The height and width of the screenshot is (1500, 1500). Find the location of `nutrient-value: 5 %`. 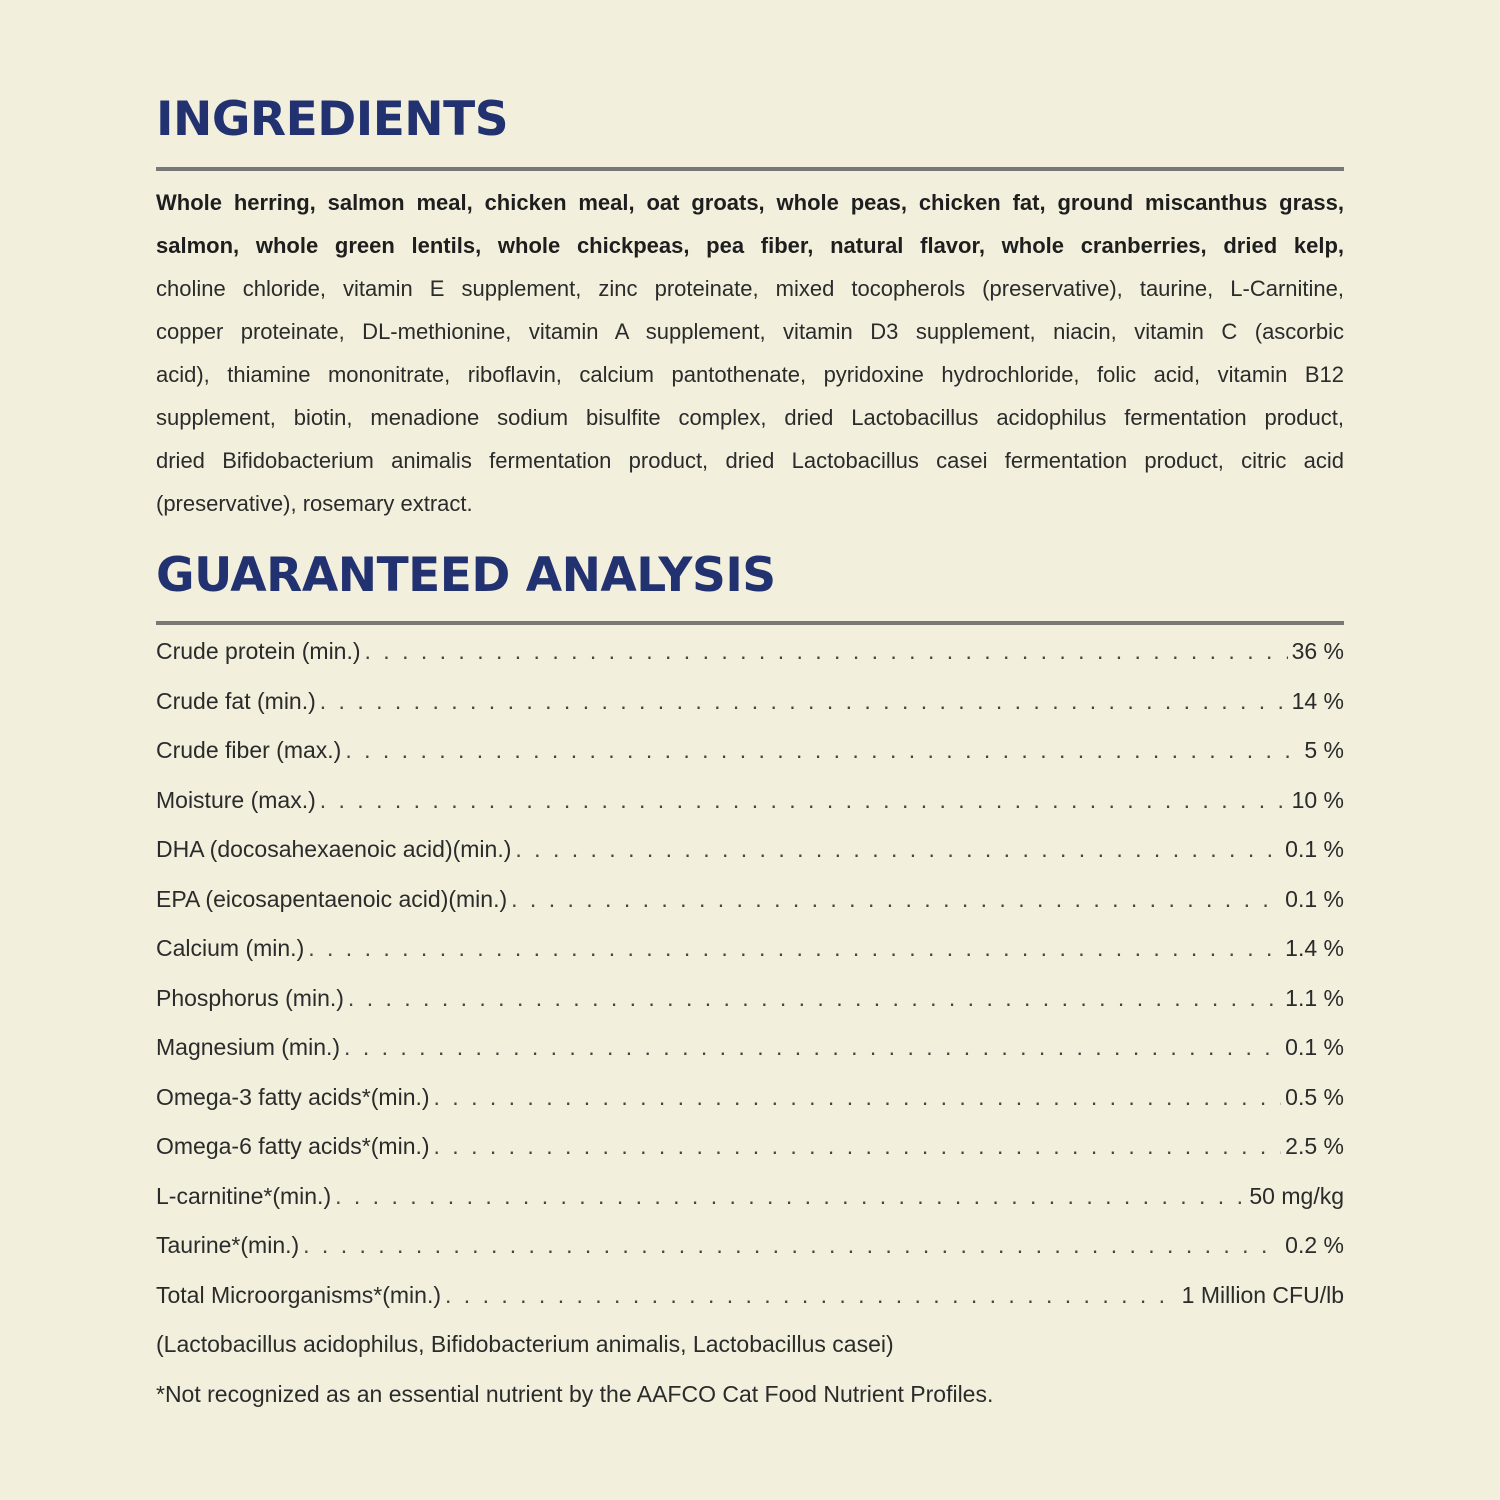

nutrient-value: 5 % is located at coordinates (1324, 750).